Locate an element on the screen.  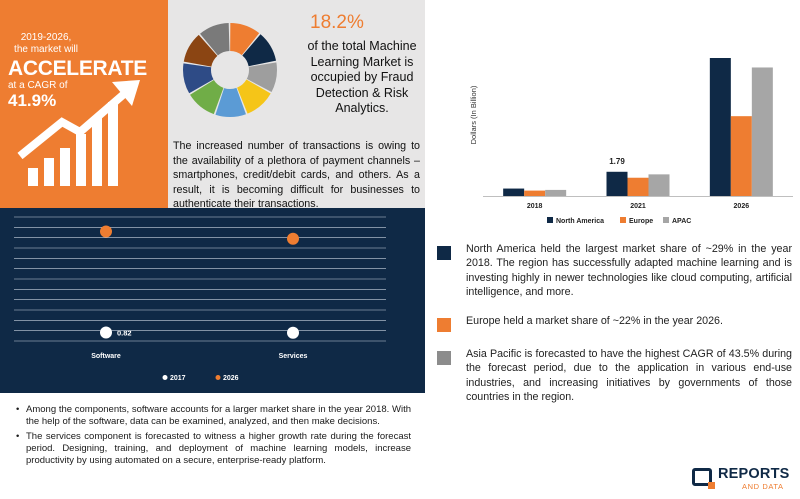
dot-2026-software is located at coordinates (106, 231).